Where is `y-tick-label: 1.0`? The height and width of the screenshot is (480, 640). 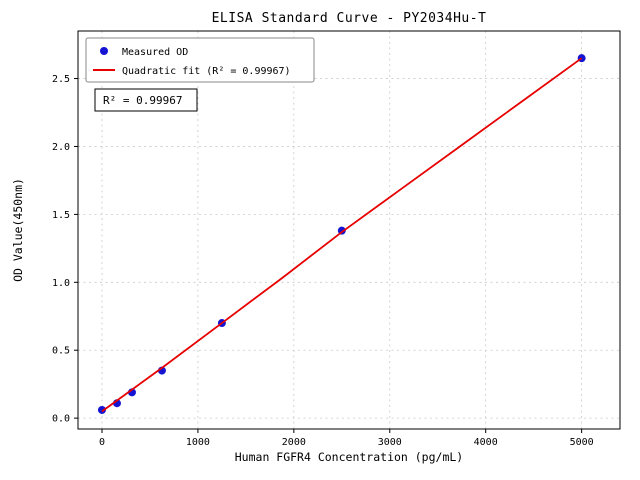
y-tick-label: 1.0 is located at coordinates (61, 283).